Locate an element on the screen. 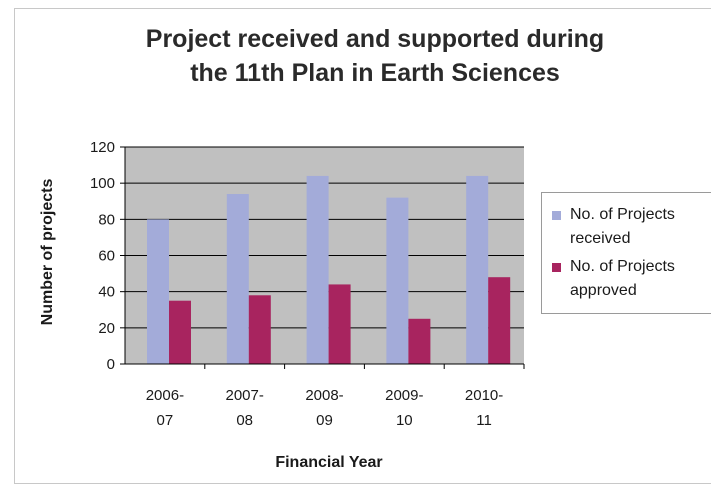 This screenshot has height=491, width=711. x-tick-label: 2007- is located at coordinates (245, 395).